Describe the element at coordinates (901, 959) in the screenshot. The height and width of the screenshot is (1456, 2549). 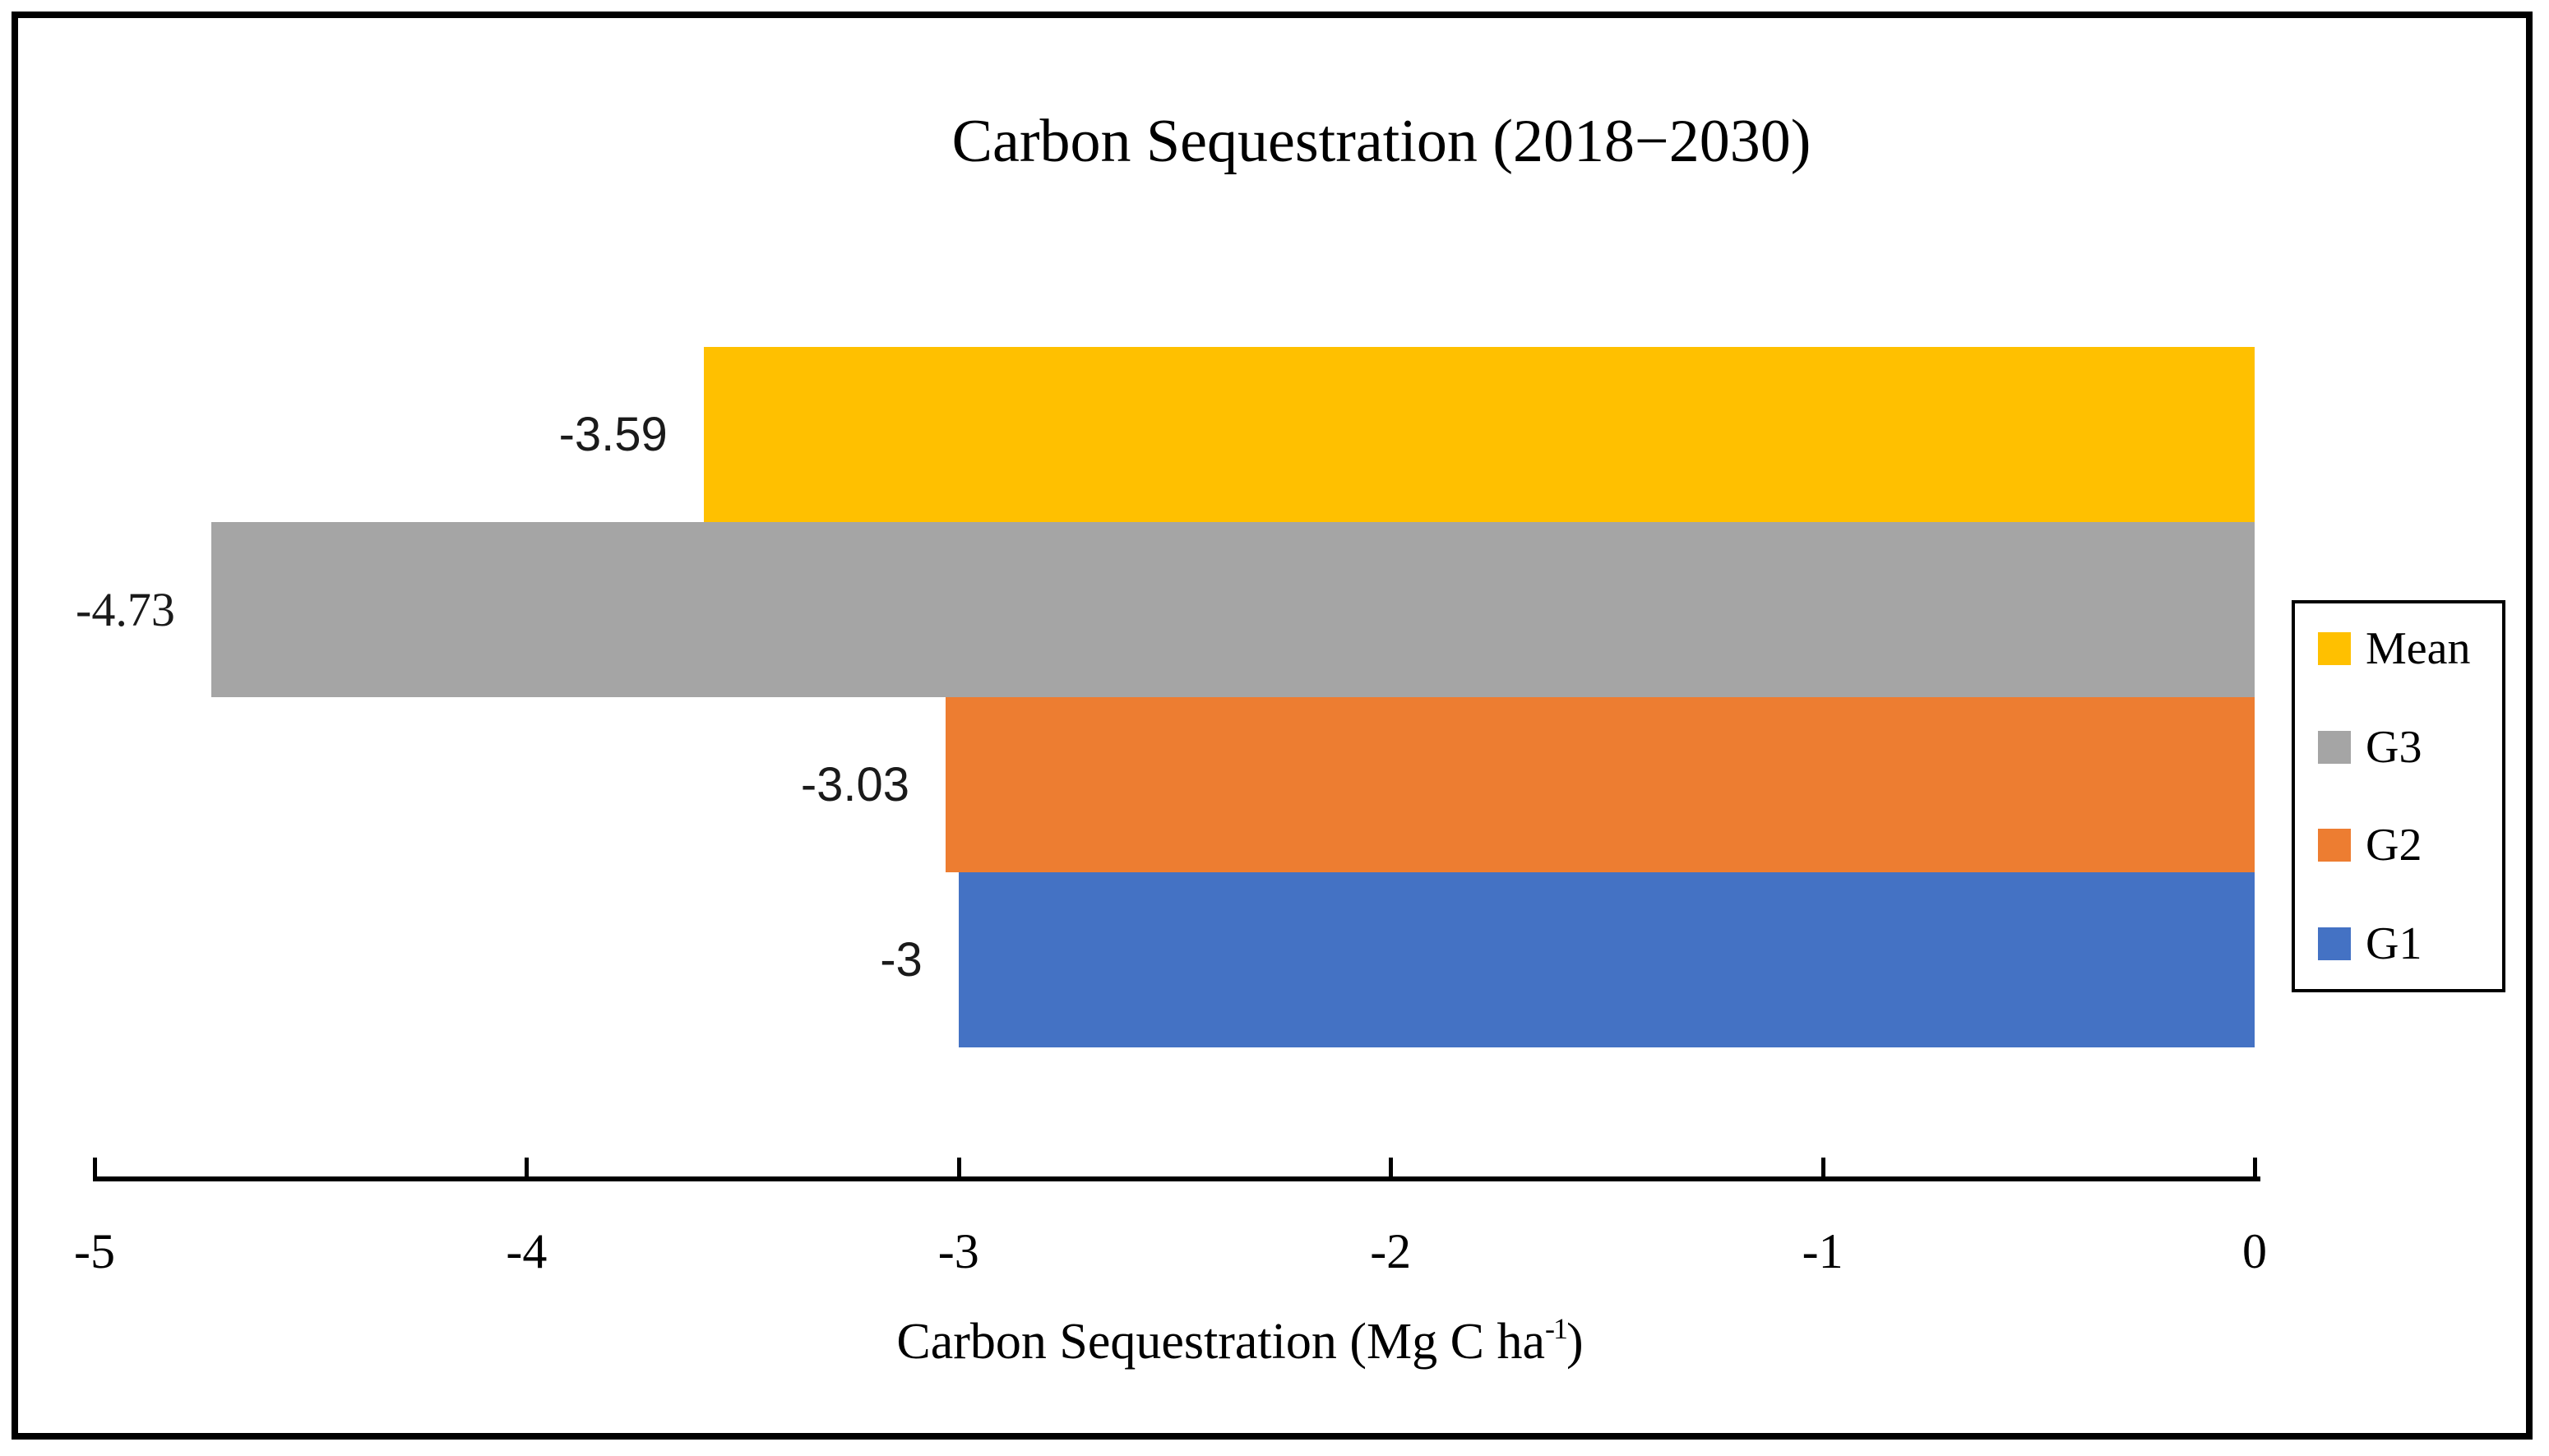
I see `data-label-g1: -3` at that location.